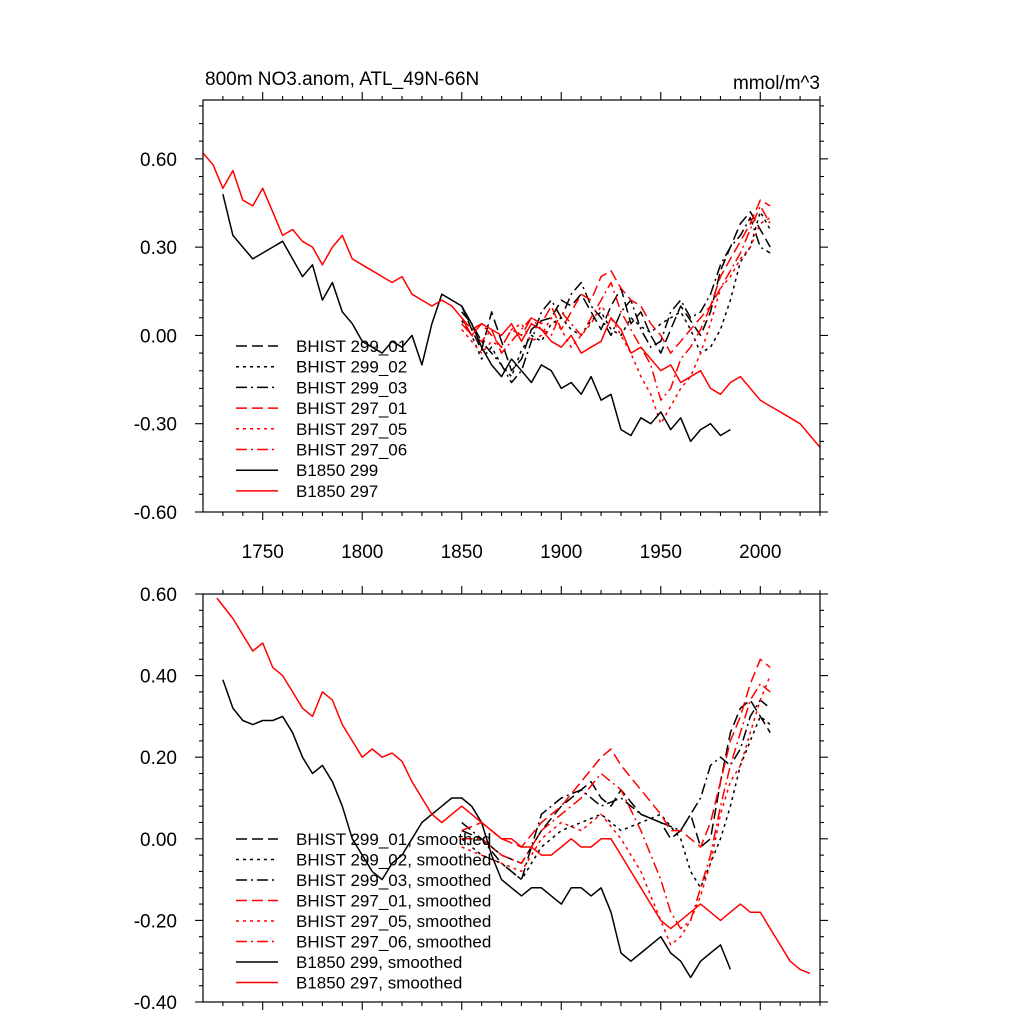 Image resolution: width=1024 pixels, height=1024 pixels. Describe the element at coordinates (158, 677) in the screenshot. I see `bottom-ytick-label: 0.40` at that location.